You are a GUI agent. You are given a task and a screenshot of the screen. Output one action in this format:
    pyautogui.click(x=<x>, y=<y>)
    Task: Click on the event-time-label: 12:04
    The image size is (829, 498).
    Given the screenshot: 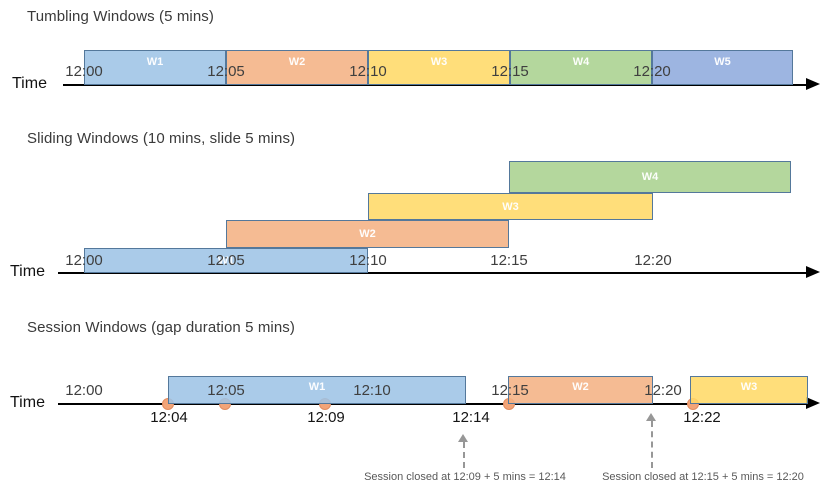 What is the action you would take?
    pyautogui.click(x=169, y=417)
    